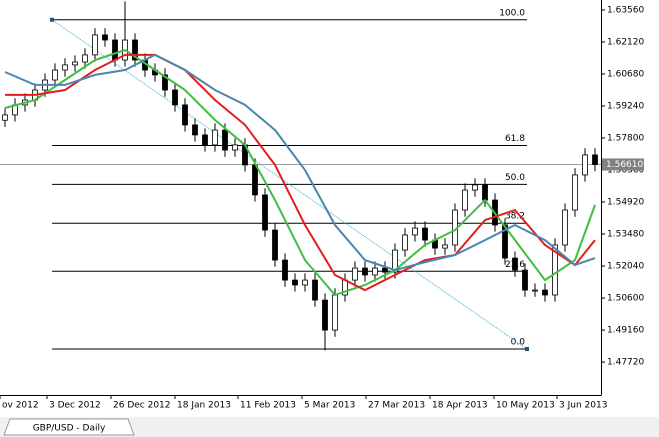 This screenshot has height=437, width=659. Describe the element at coordinates (142, 406) in the screenshot. I see `x-tick-label: 26 Dec 2012` at that location.